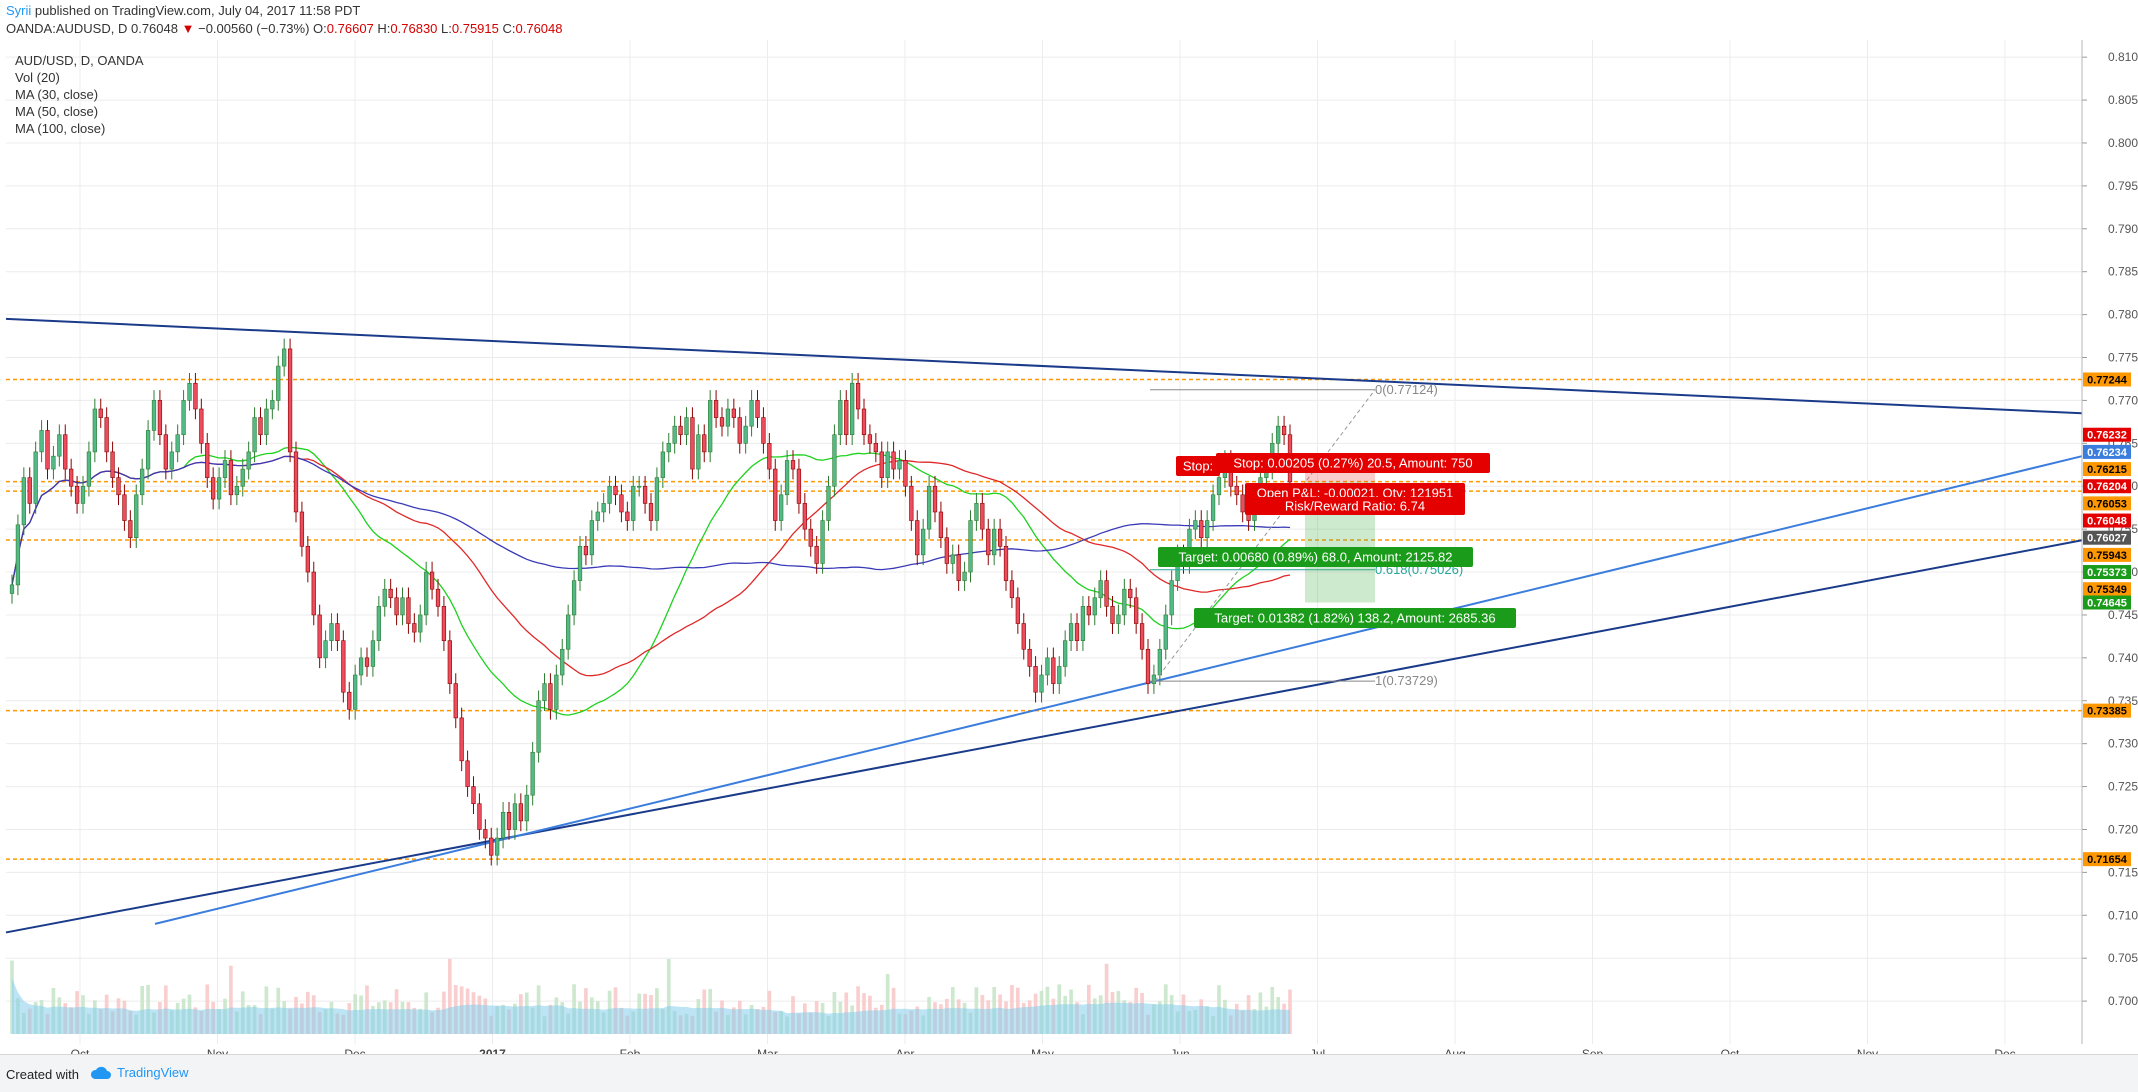  Describe the element at coordinates (153, 1072) in the screenshot. I see `tradingview-brand: TradingView` at that location.